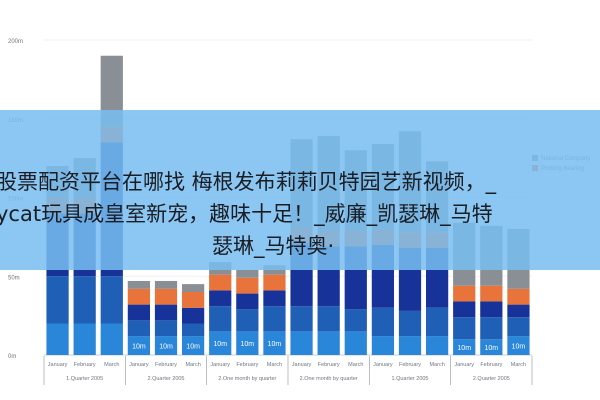 The height and width of the screenshot is (400, 600). I want to click on bar-value-labels: 10m 10m 10m 10m 10m 10m 10m 10m 10m, so click(328, 346).